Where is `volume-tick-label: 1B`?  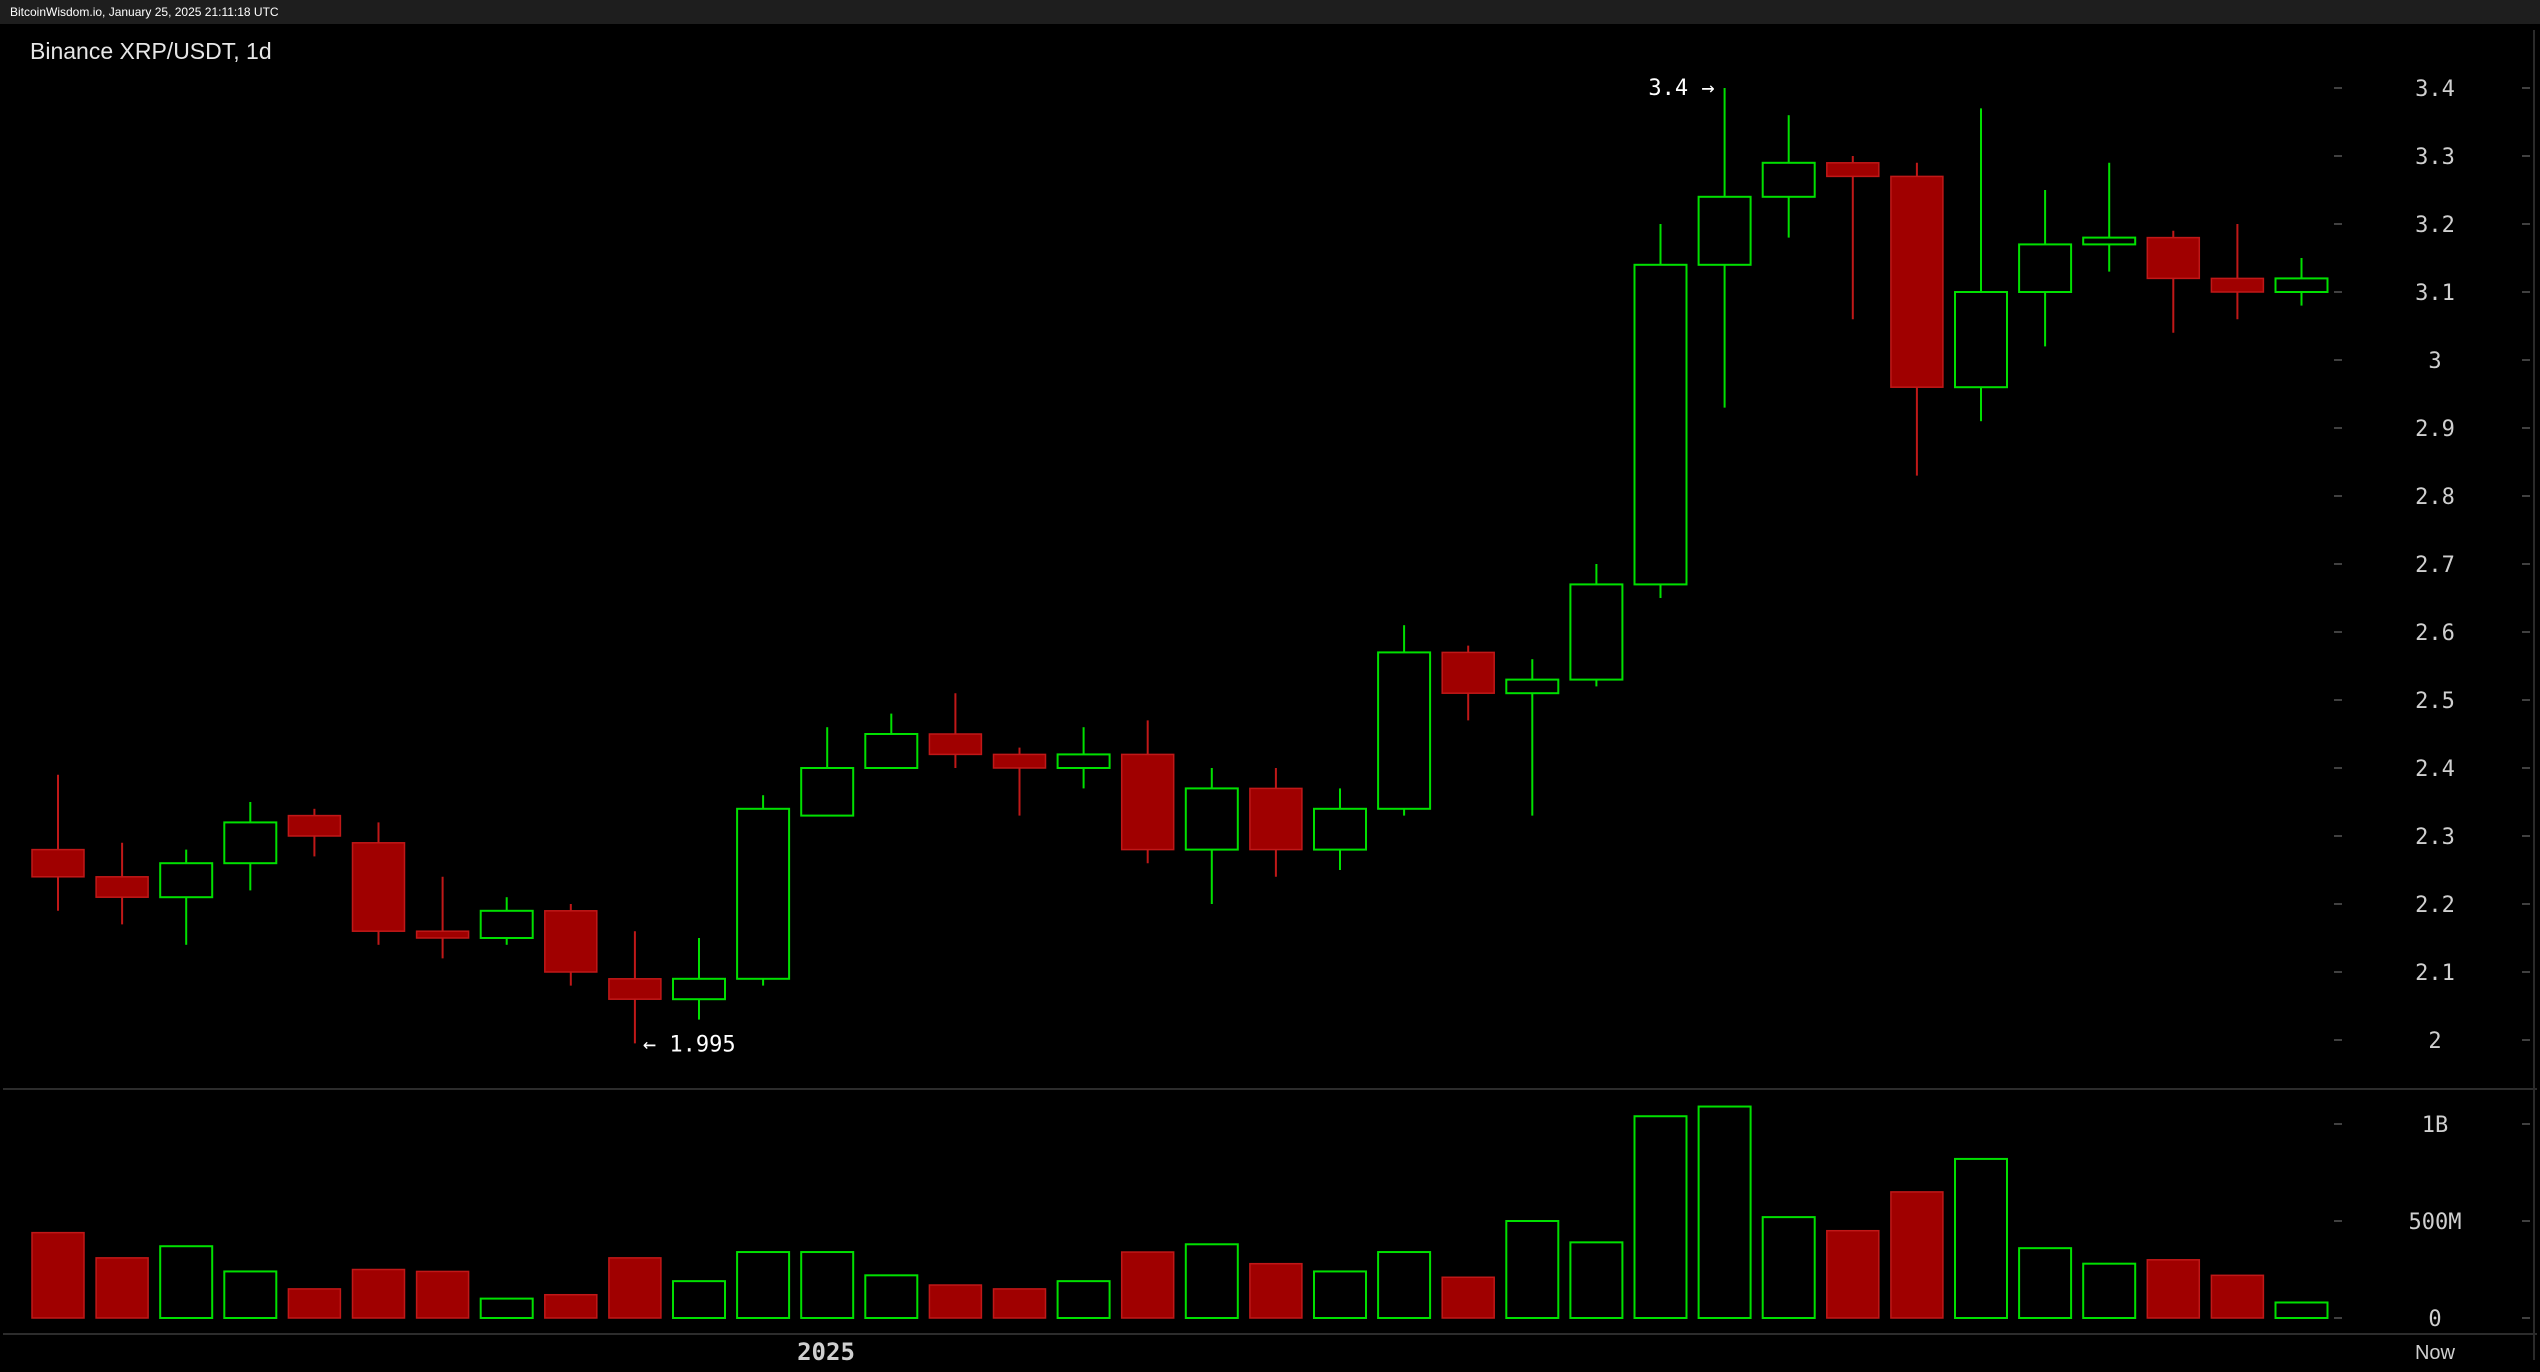
volume-tick-label: 1B is located at coordinates (2435, 1125).